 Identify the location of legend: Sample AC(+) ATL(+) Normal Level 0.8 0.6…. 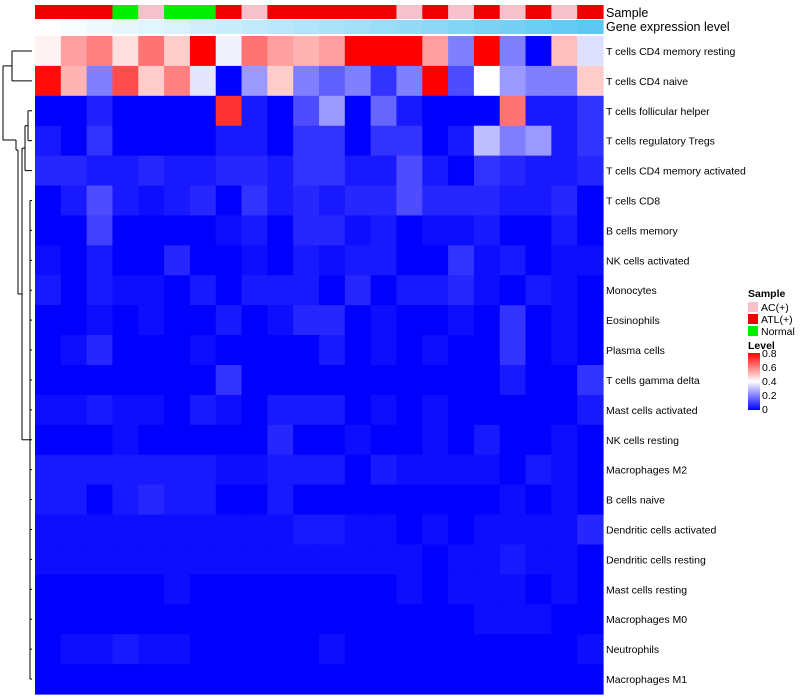
(771, 352).